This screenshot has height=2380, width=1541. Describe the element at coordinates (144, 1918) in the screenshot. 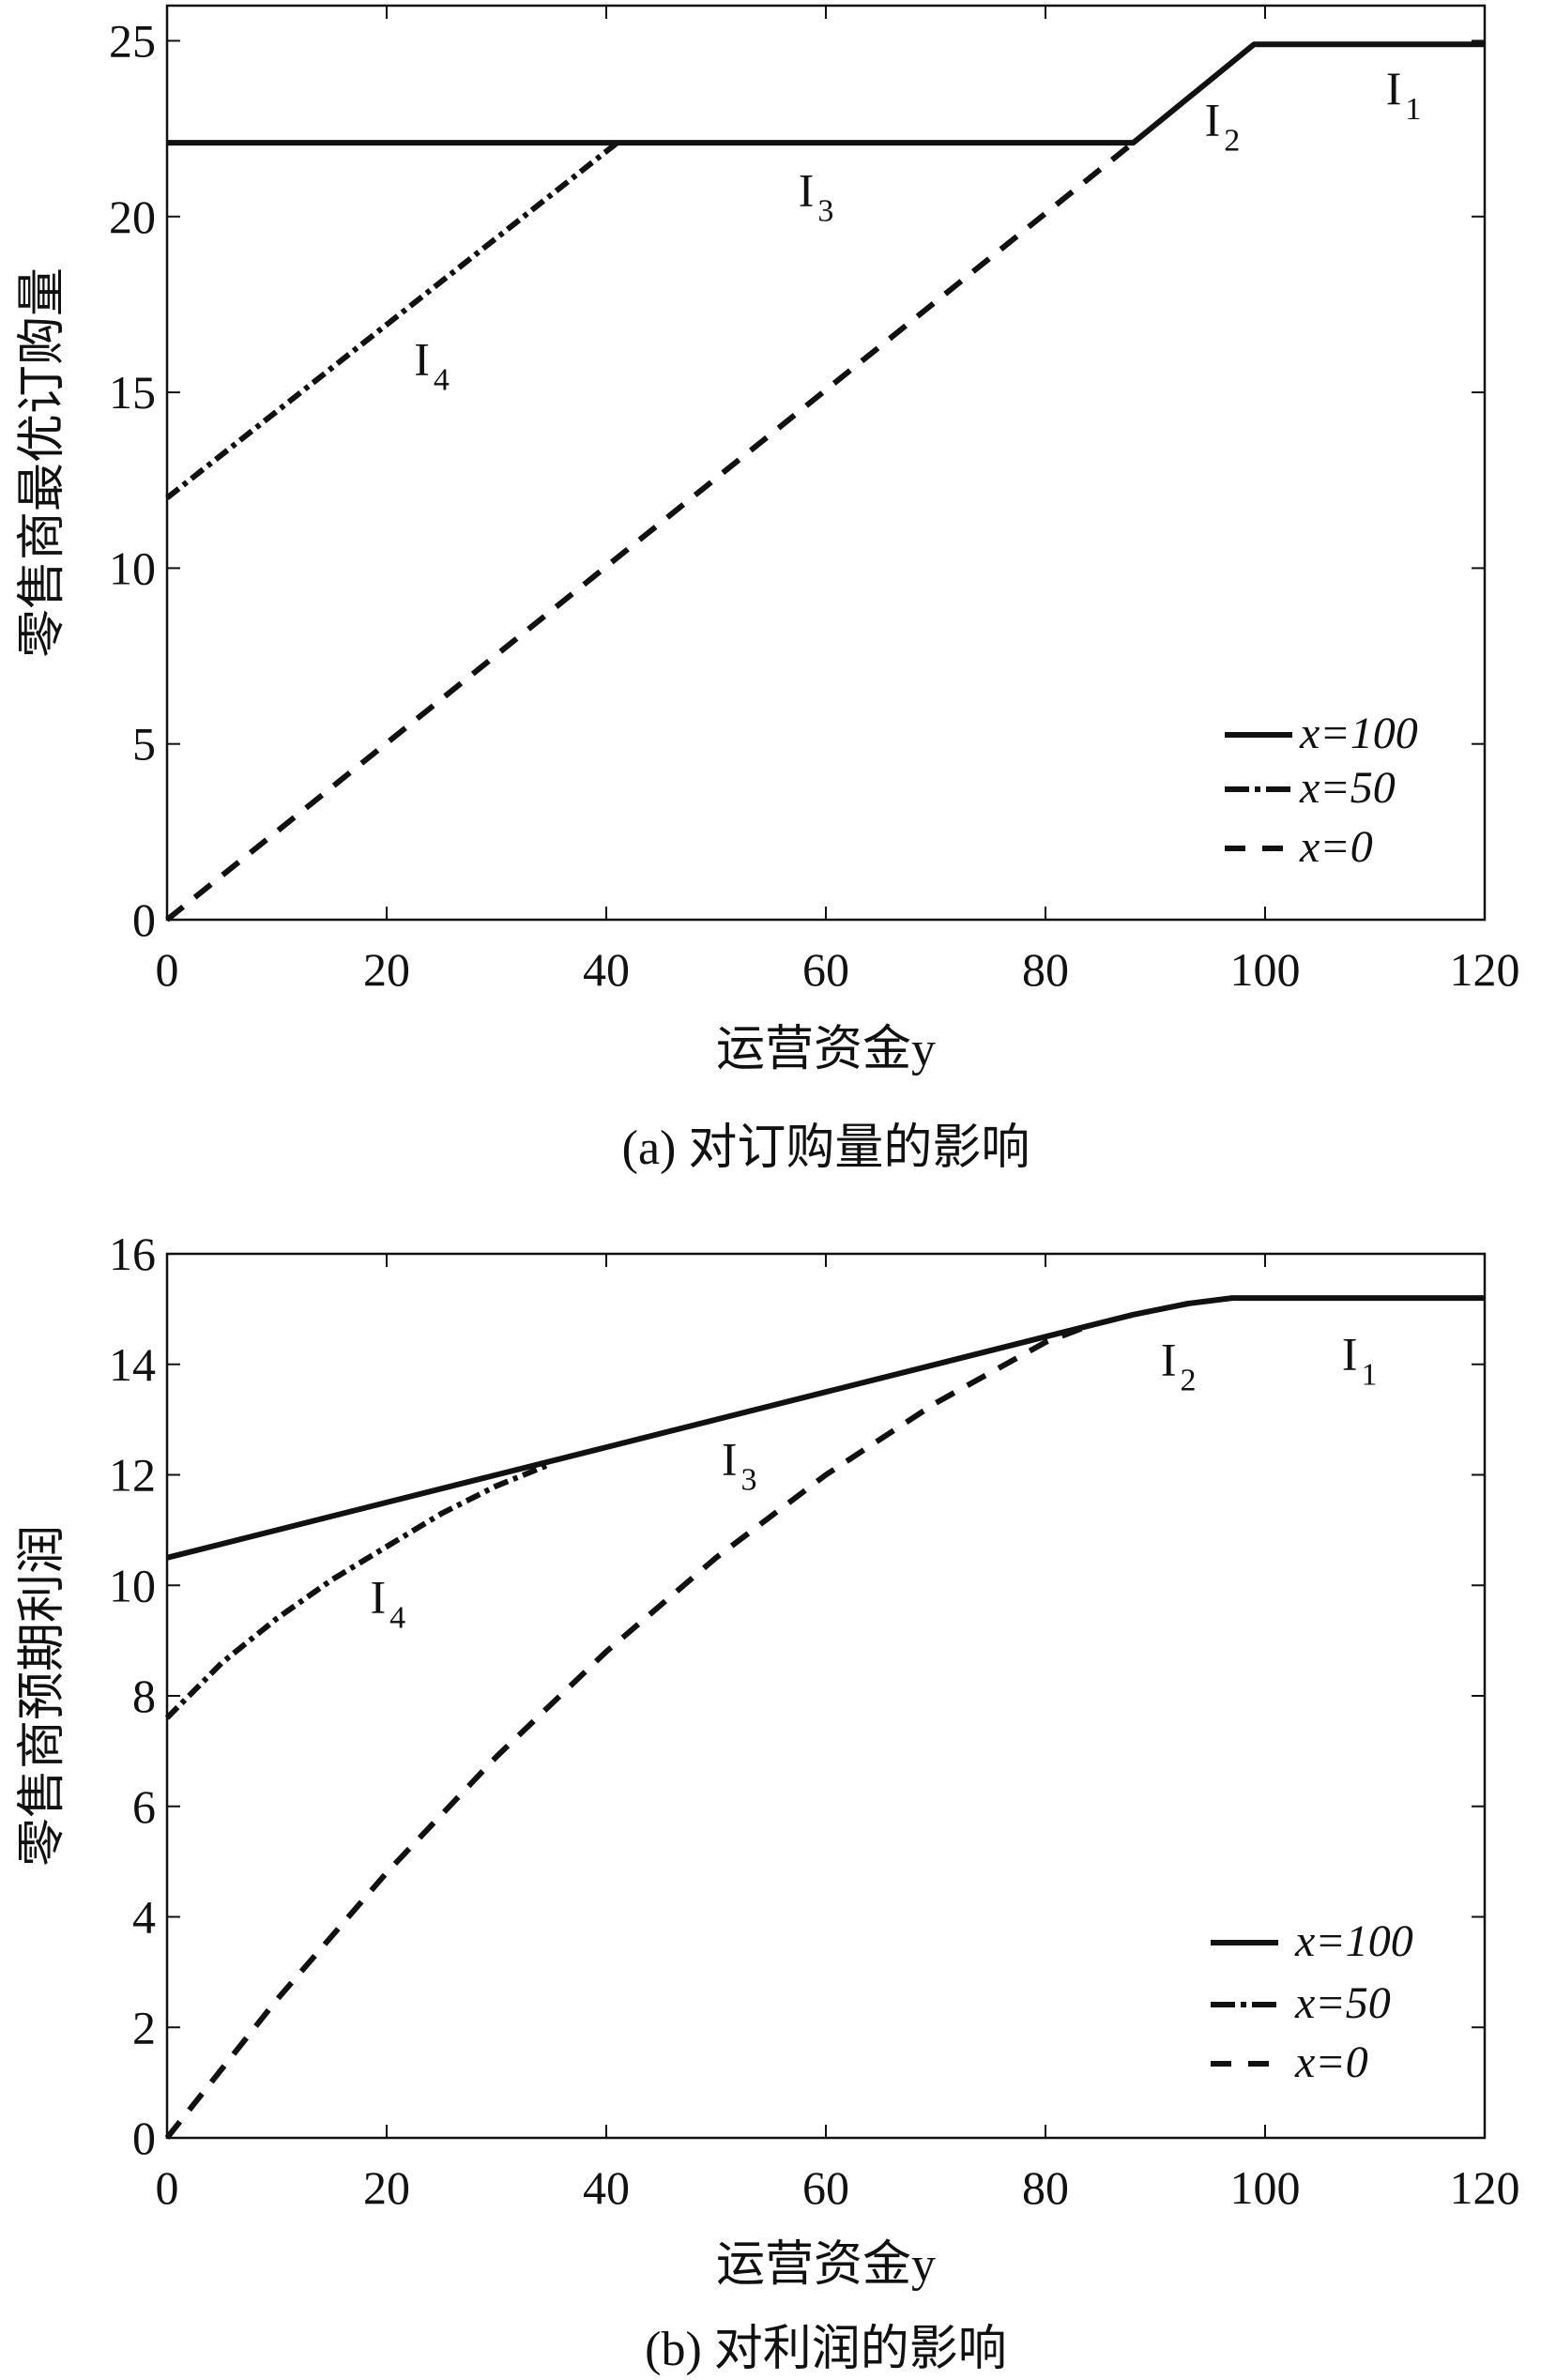

I see `y-tick-label: 4` at that location.